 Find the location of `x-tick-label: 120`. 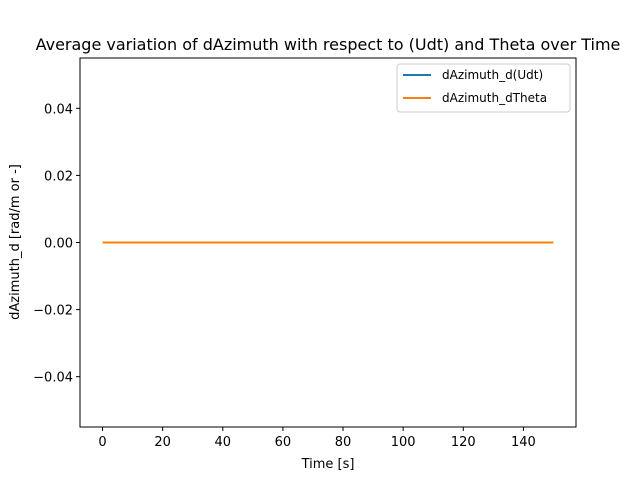

x-tick-label: 120 is located at coordinates (463, 442).